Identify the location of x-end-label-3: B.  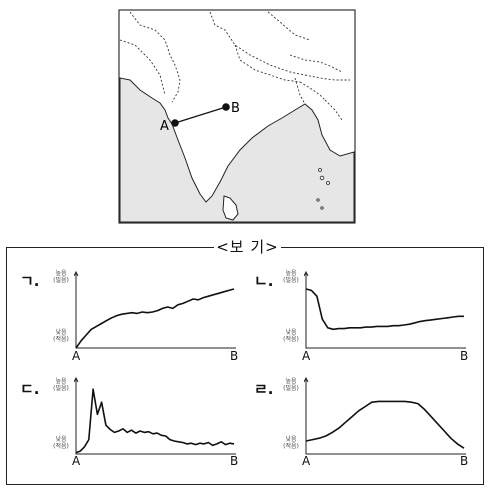
(234, 461).